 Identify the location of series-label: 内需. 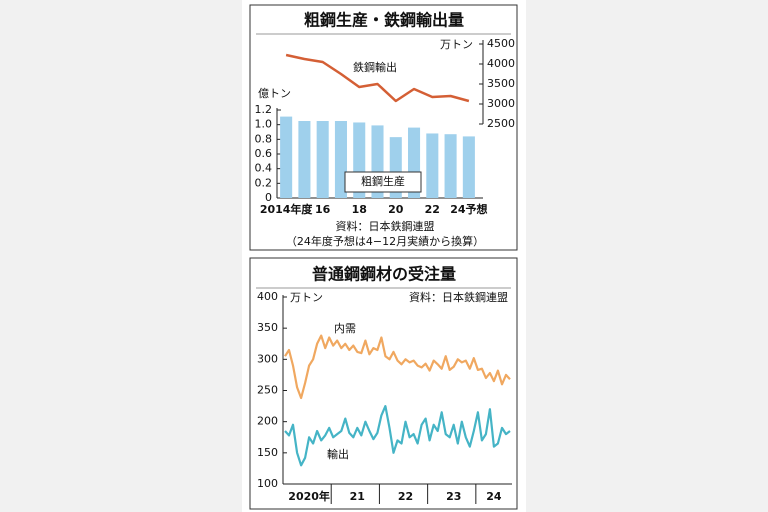
(345, 328).